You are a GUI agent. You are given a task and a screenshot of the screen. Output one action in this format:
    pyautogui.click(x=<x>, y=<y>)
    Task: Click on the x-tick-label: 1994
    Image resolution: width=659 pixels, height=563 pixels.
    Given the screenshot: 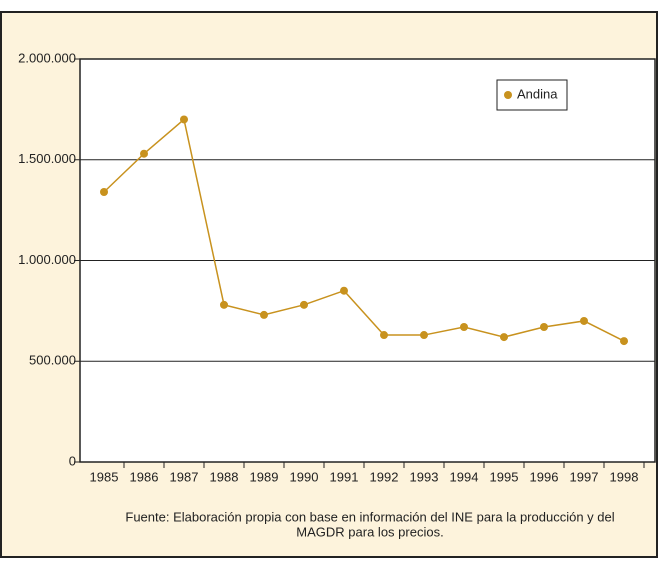 What is the action you would take?
    pyautogui.click(x=464, y=476)
    